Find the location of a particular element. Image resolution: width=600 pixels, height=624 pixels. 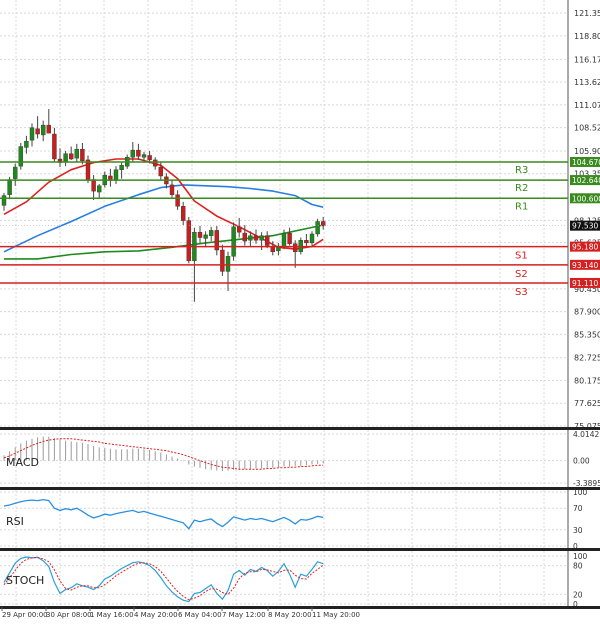

level-name-s3: S3 is located at coordinates (521, 292).